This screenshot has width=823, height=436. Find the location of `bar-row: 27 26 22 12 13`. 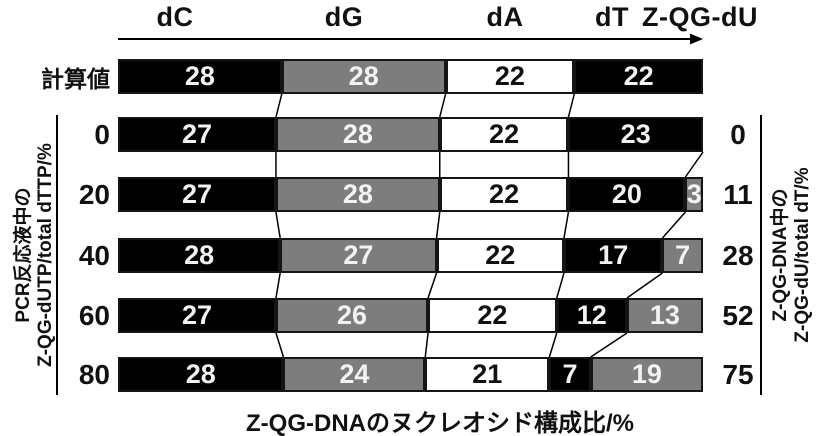

bar-row: 27 26 22 12 13 is located at coordinates (410, 315).